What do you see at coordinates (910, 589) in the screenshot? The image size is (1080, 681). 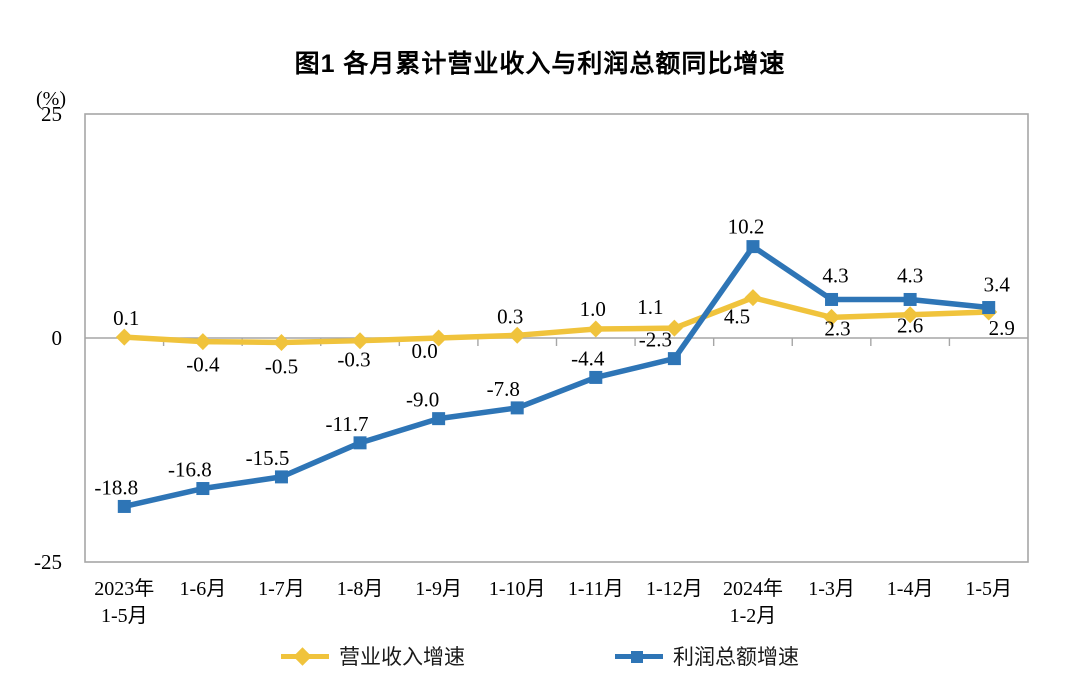 I see `x-axis-tick-label: 1-4月` at bounding box center [910, 589].